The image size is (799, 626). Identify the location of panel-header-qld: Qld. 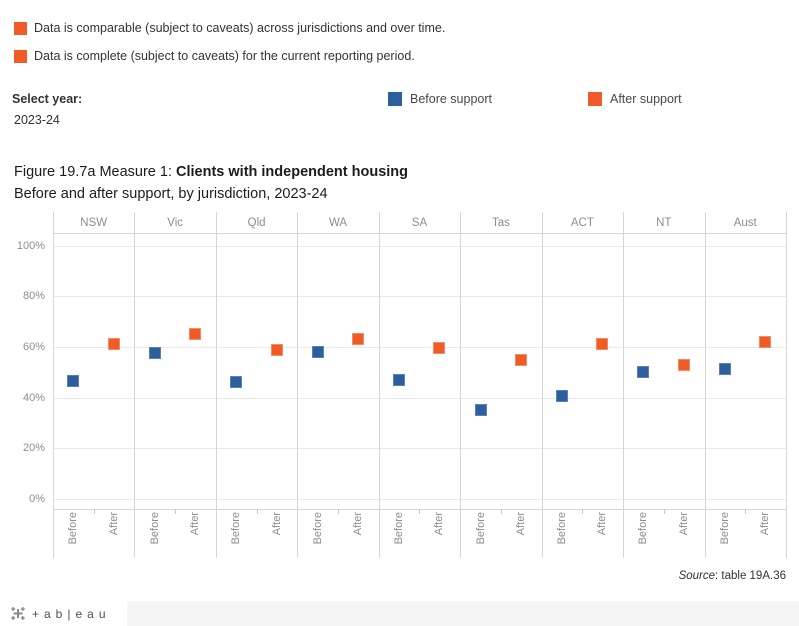
(256, 223).